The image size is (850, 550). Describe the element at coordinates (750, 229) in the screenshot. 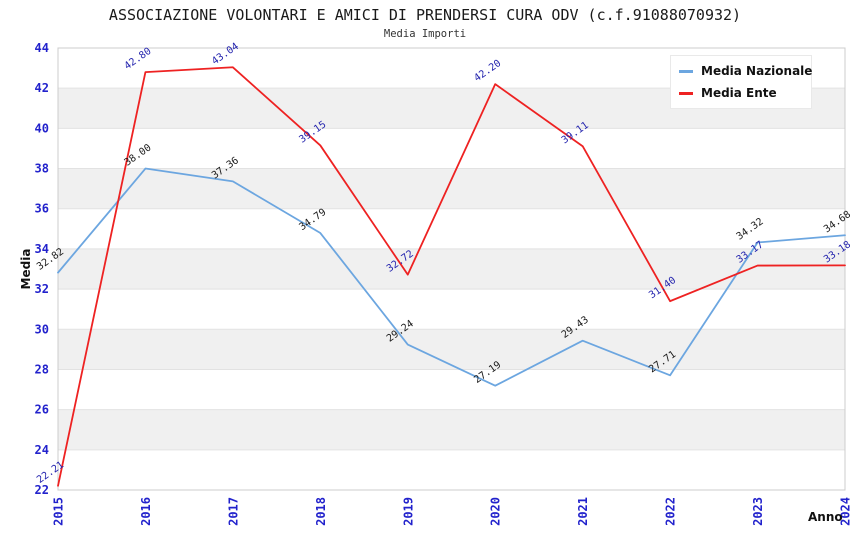

I see `data-label: 34.32` at that location.